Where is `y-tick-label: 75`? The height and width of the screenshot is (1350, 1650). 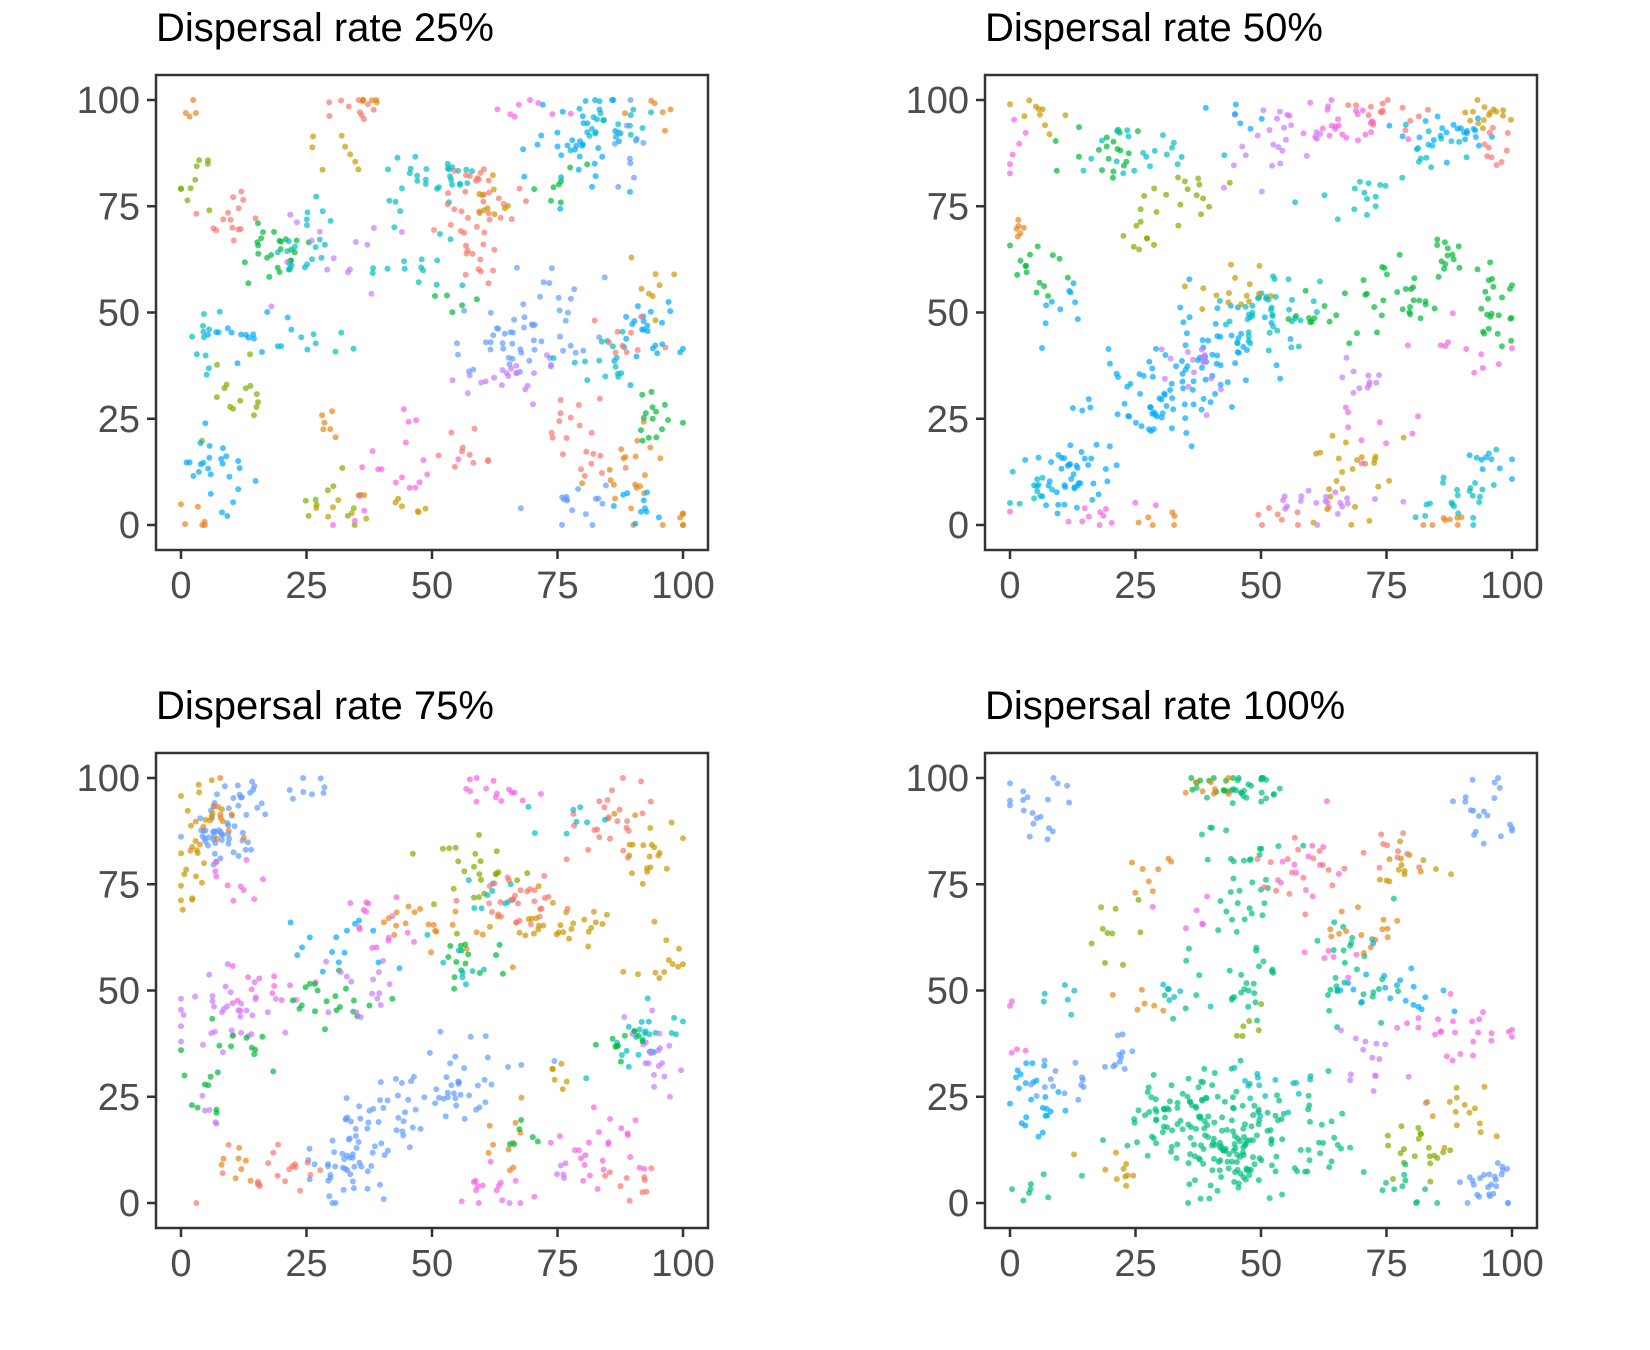 y-tick-label: 75 is located at coordinates (119, 207).